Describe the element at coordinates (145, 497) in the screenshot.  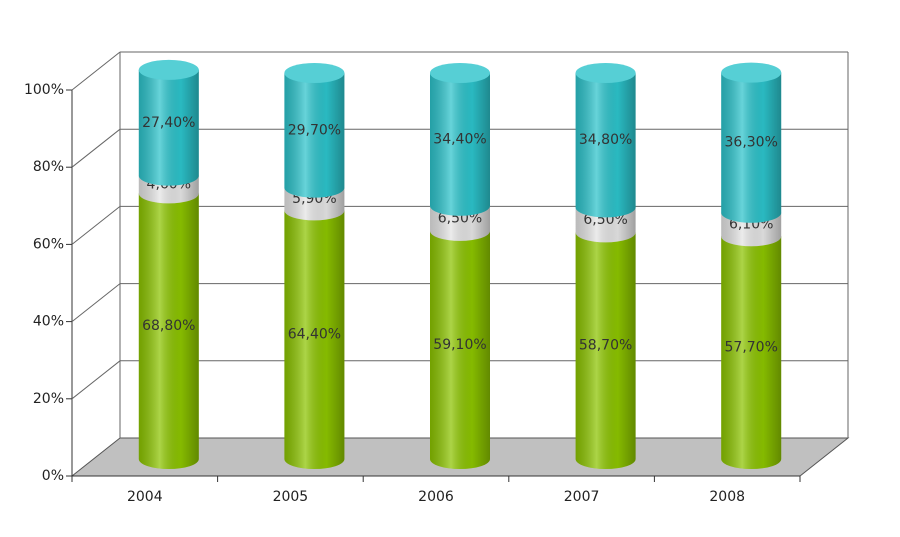
I see `x-tick-label: 2004` at that location.